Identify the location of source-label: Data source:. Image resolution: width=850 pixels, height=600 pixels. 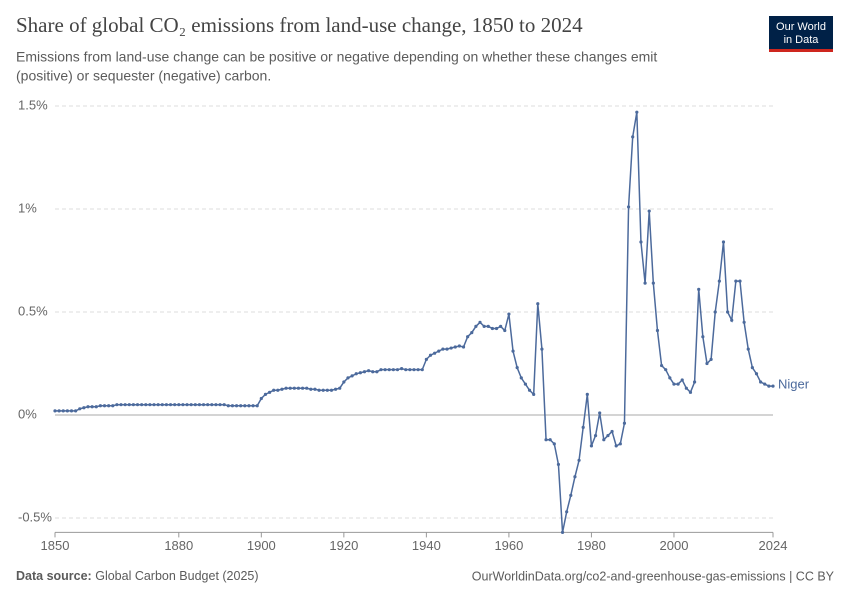
(54, 576).